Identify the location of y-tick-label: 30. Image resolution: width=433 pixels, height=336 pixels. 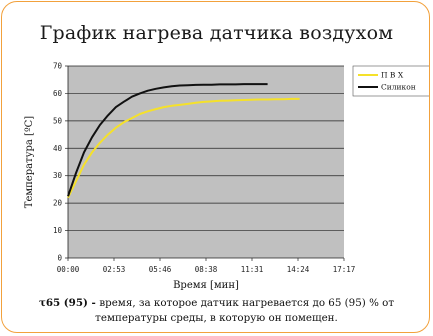
(58, 175).